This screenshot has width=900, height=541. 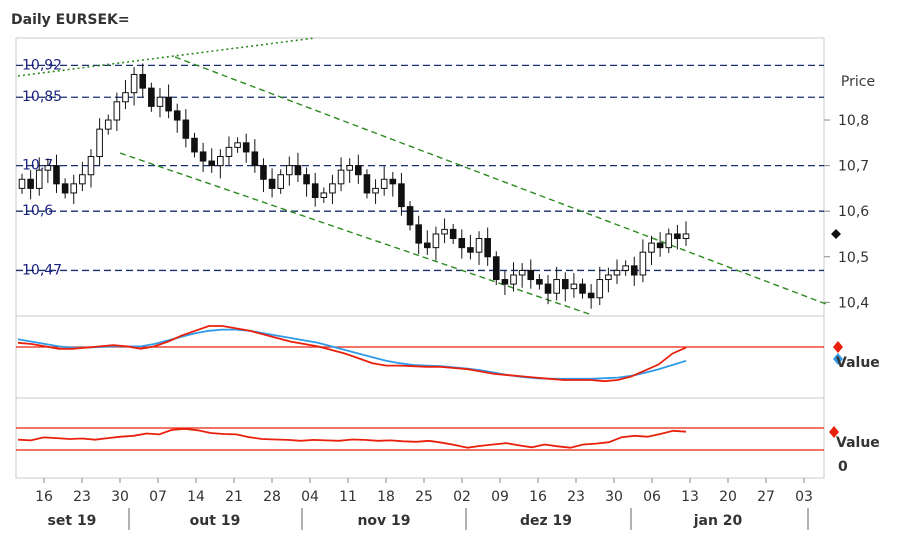 I want to click on level-label: 10,92, so click(x=42, y=65).